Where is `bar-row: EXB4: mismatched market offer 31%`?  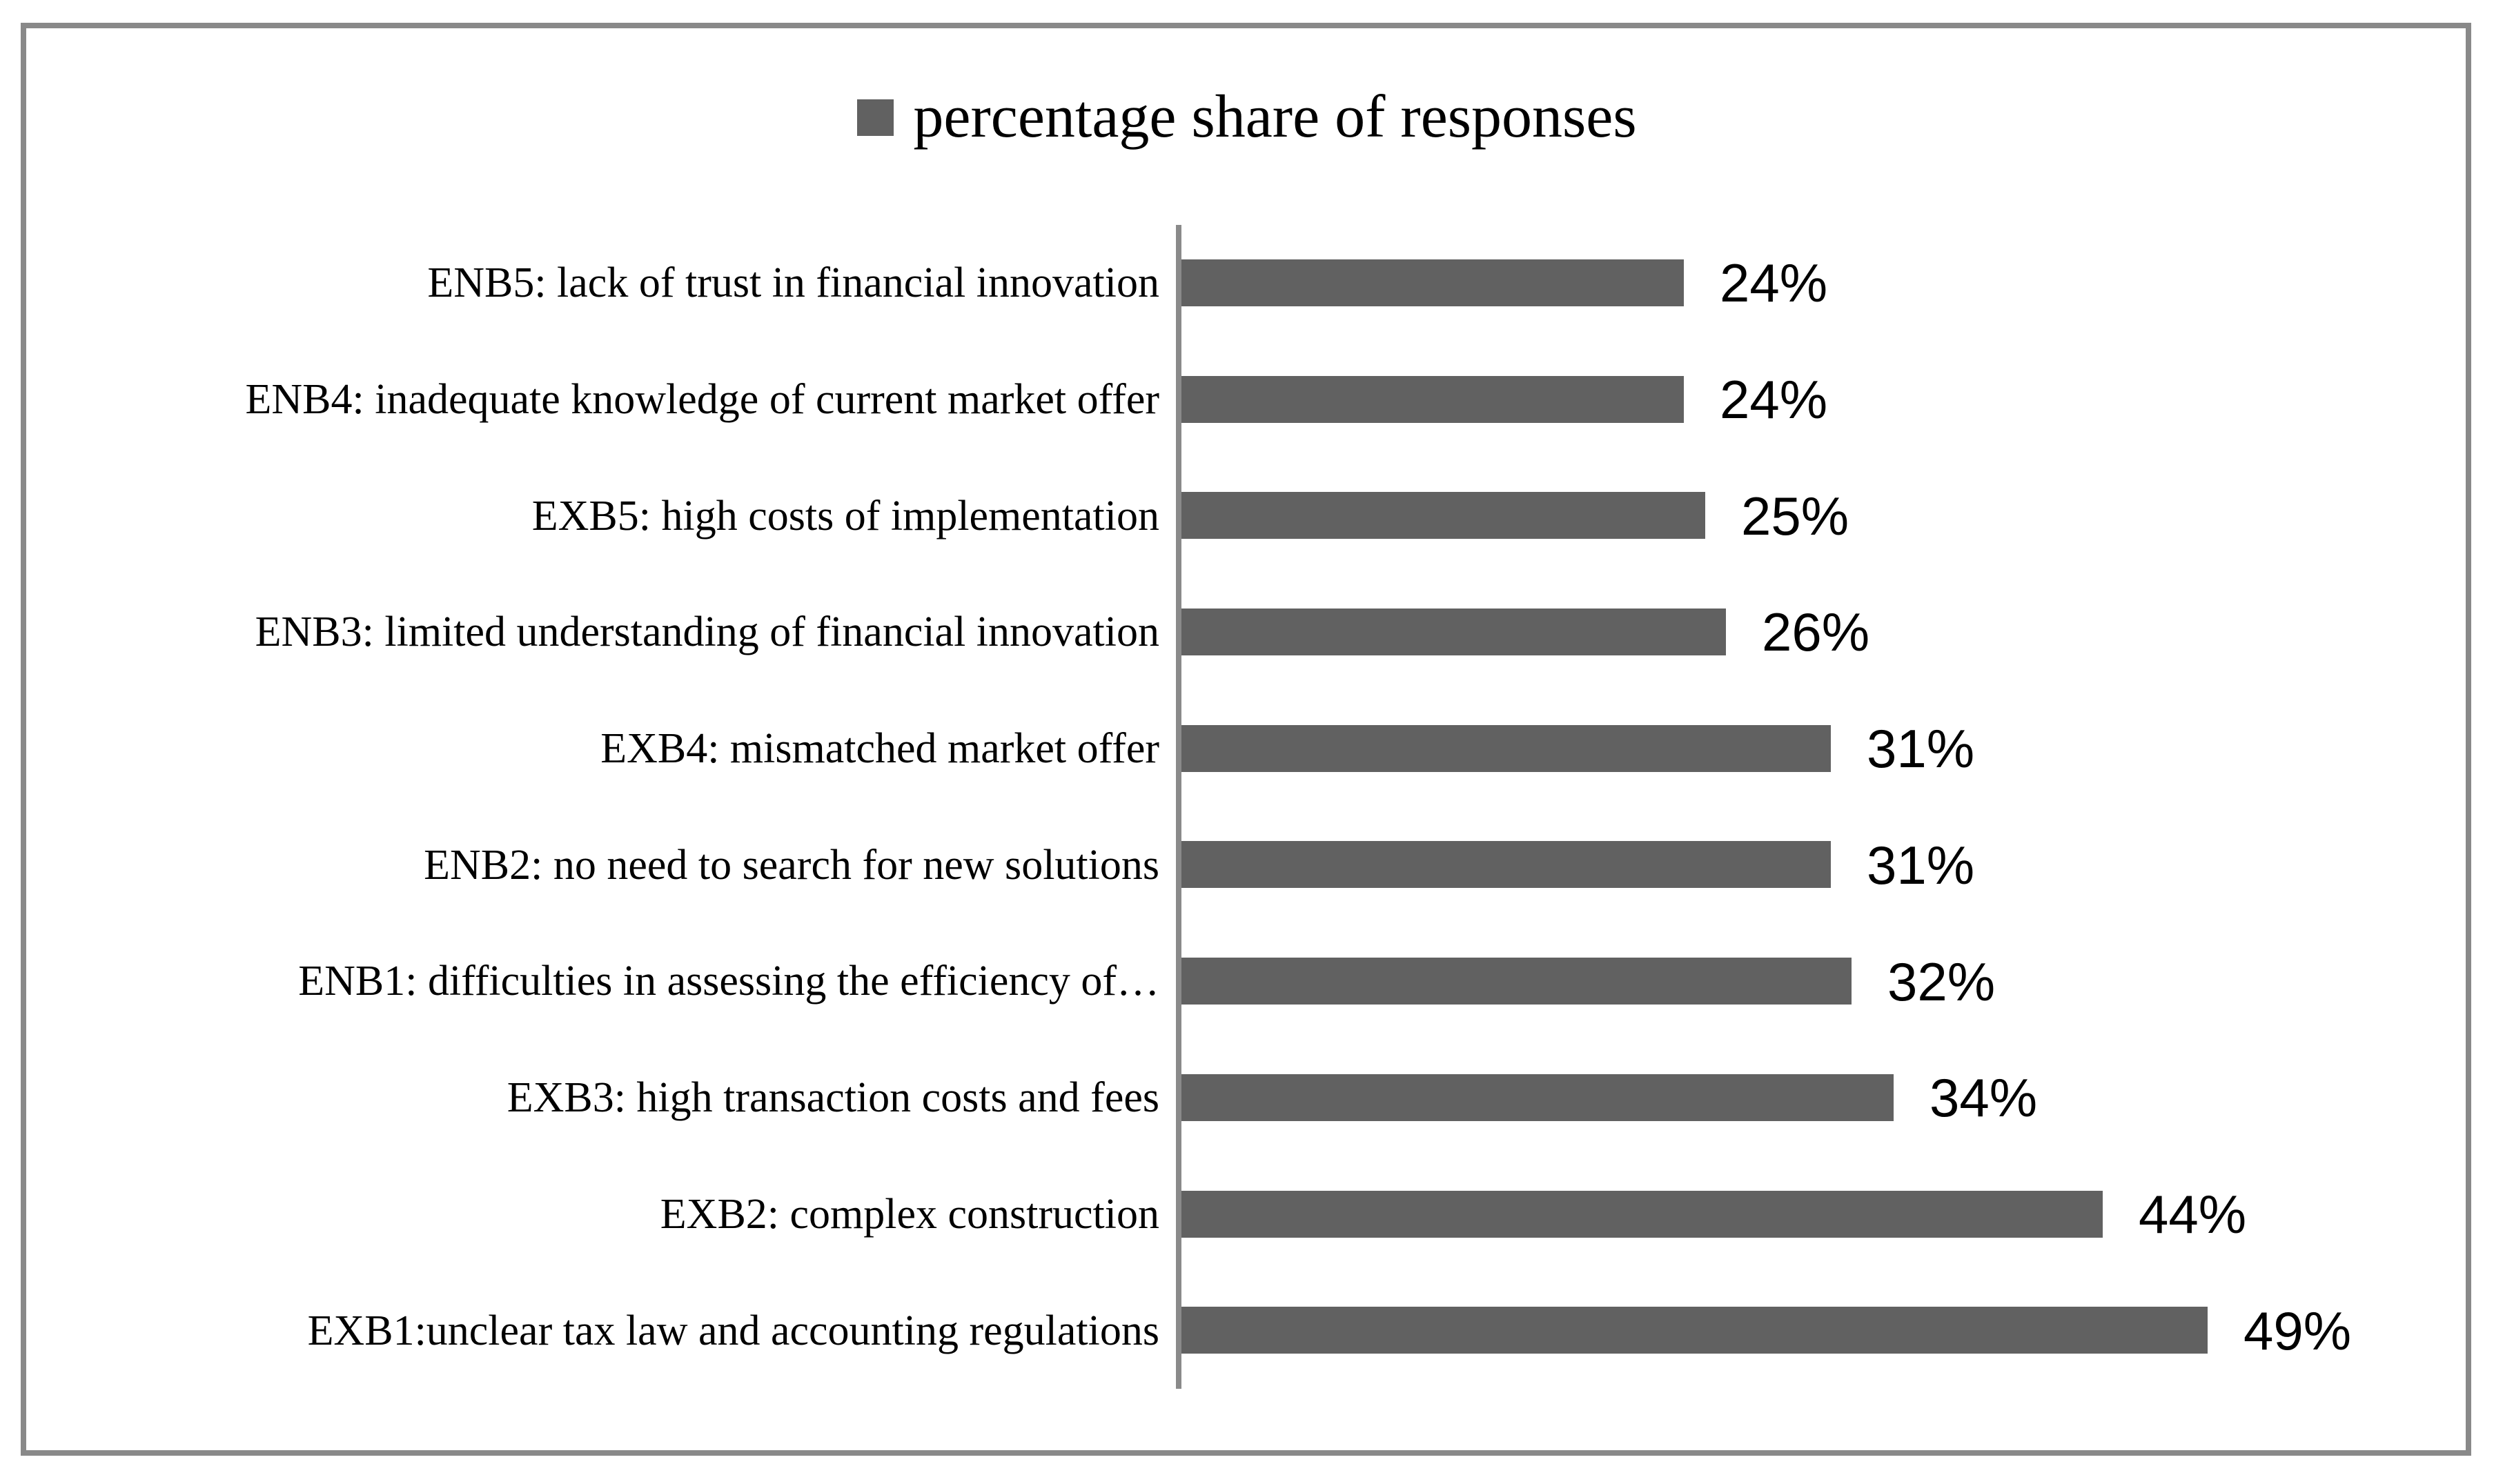
bar-row: EXB4: mismatched market offer 31% is located at coordinates (1247, 749).